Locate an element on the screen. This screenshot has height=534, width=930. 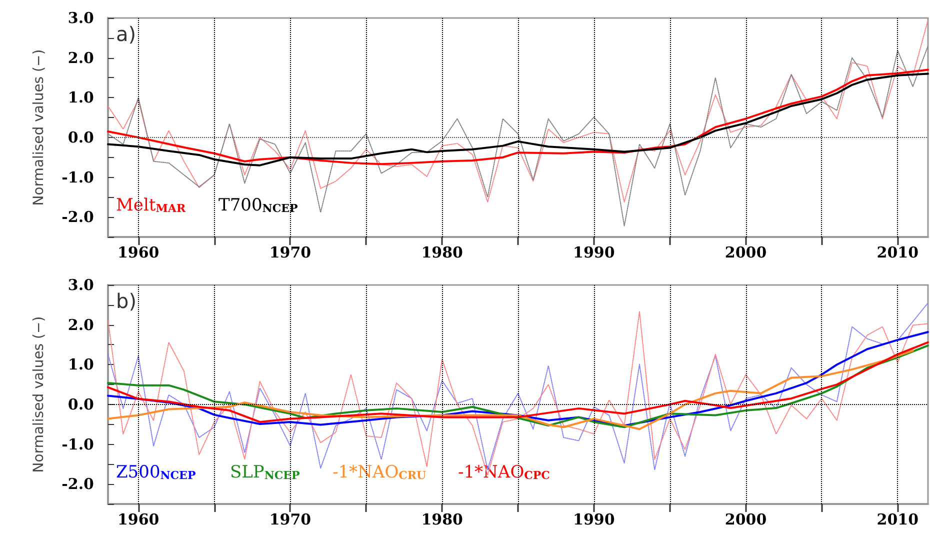
chart-title: b) is located at coordinates (126, 301).